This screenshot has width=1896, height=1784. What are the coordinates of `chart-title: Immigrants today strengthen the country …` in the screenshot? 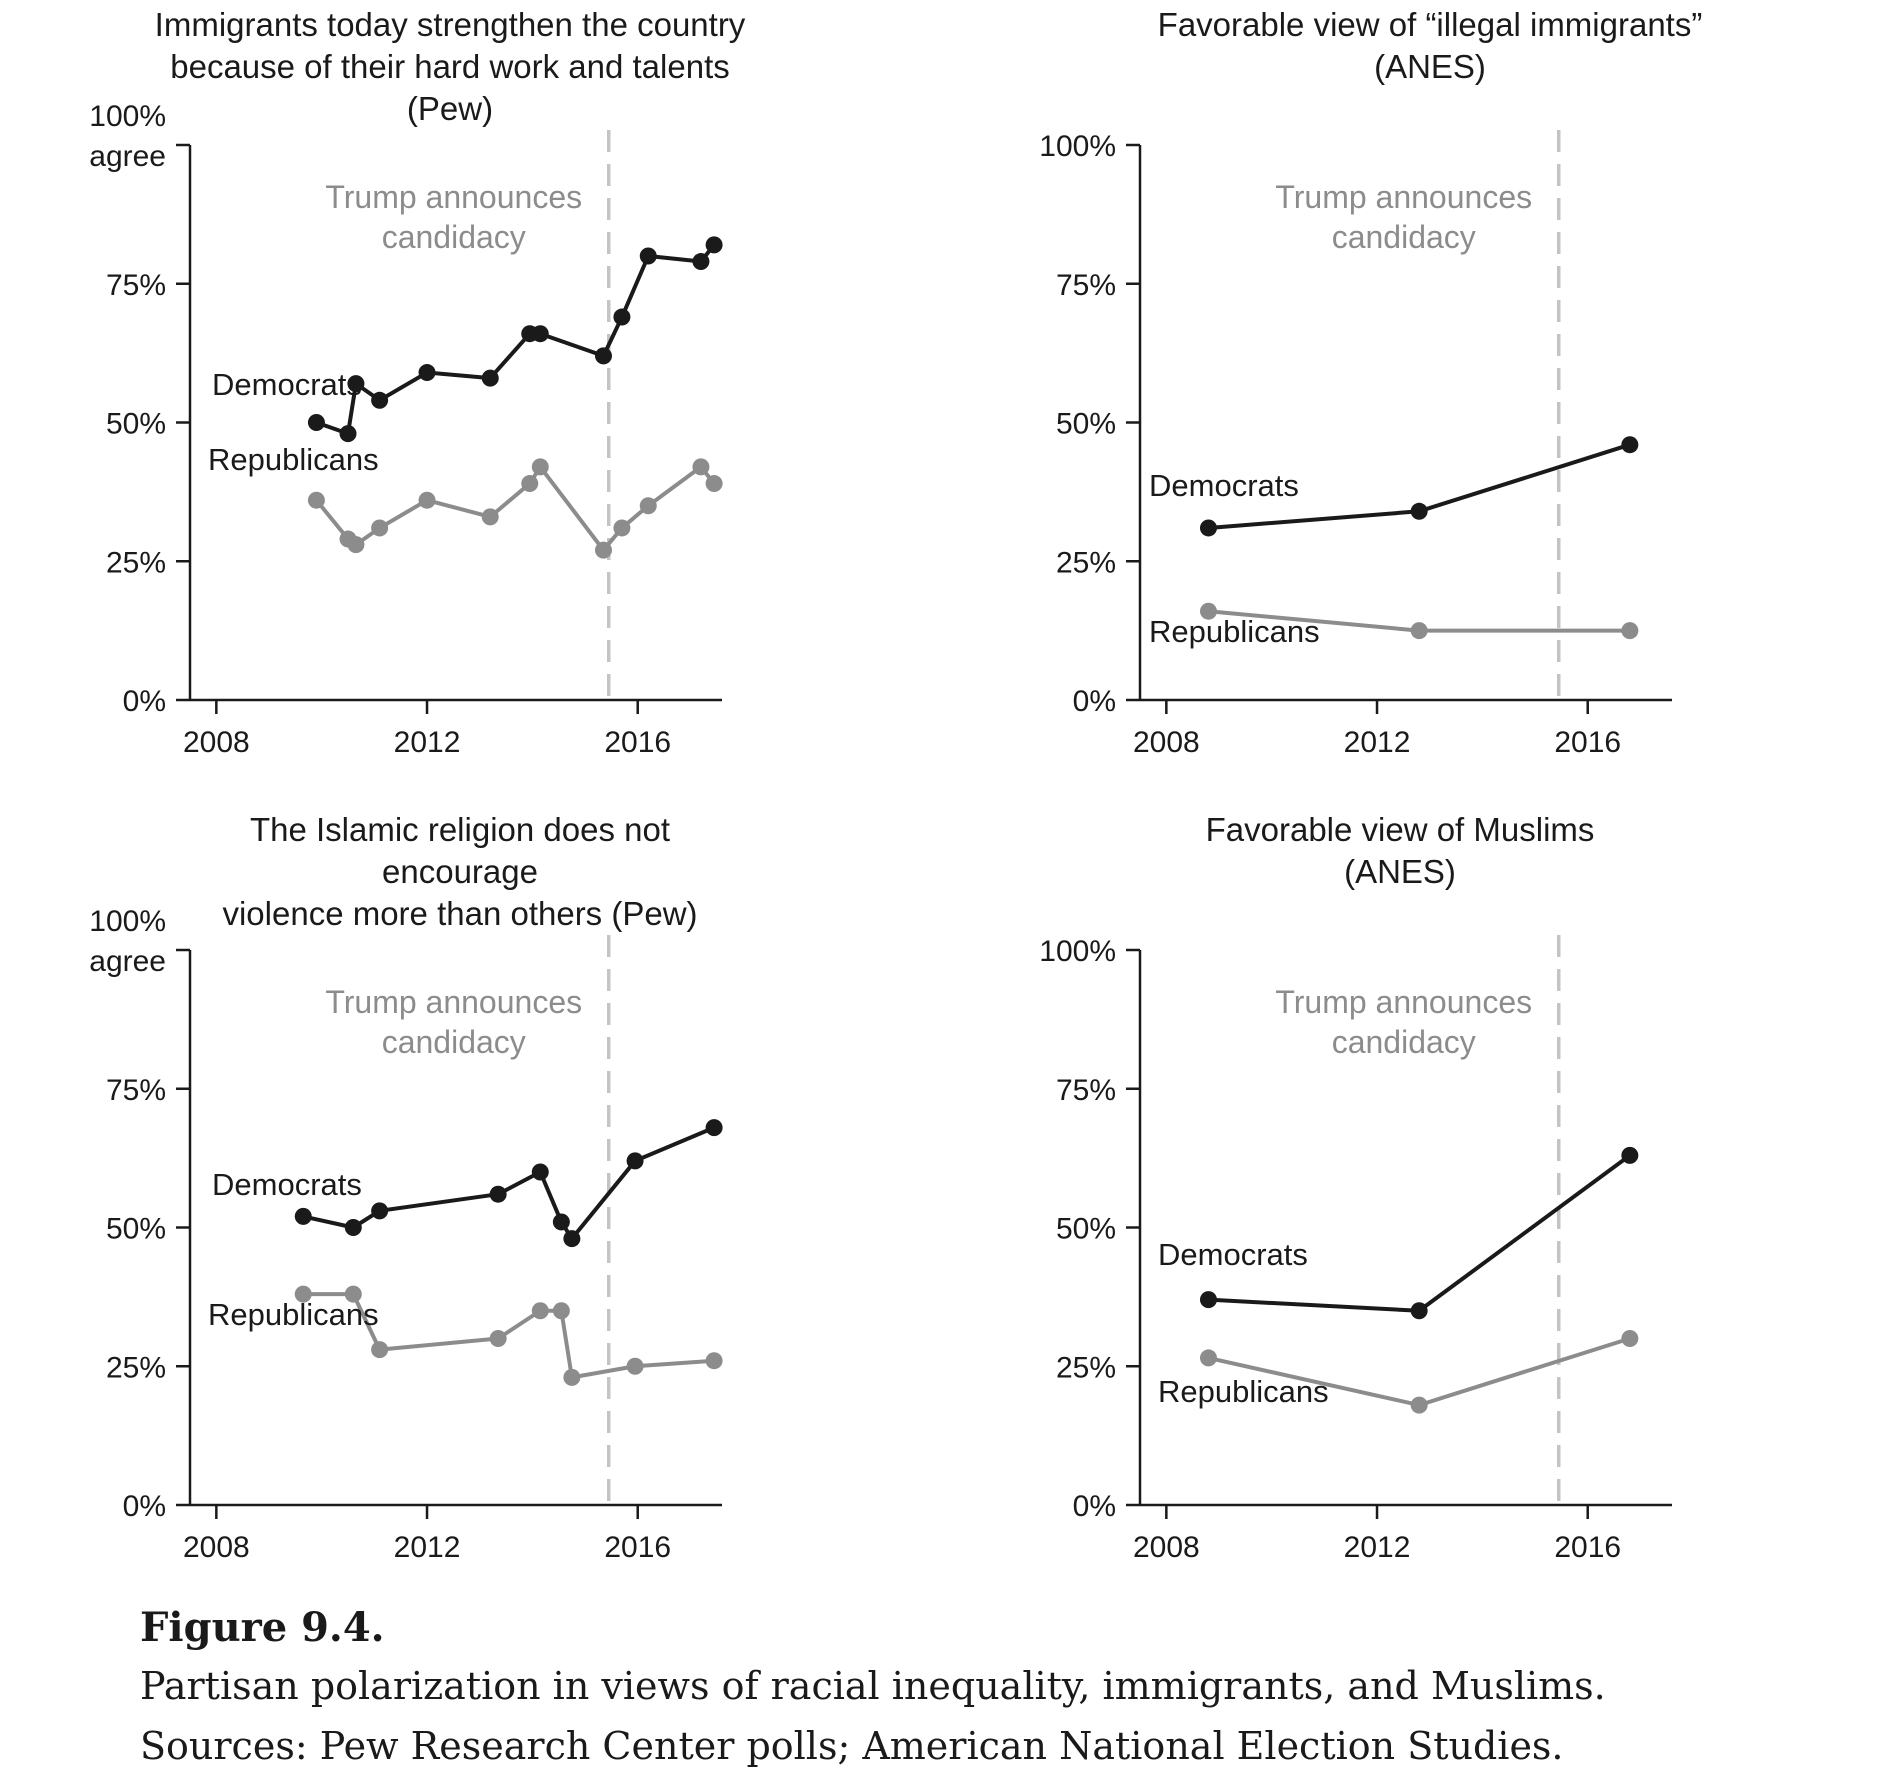 It's located at (450, 66).